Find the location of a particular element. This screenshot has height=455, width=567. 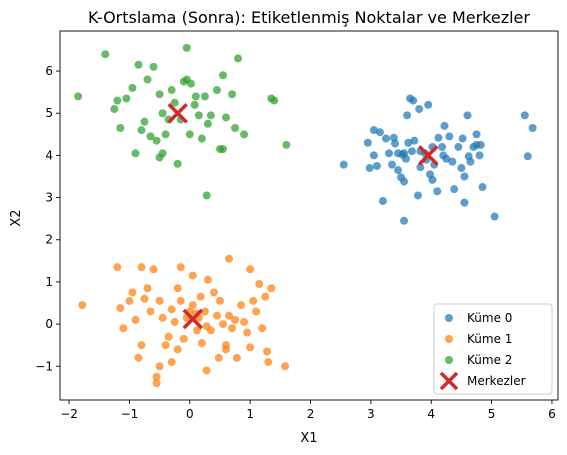

y-axis-label: X2 is located at coordinates (16, 217).